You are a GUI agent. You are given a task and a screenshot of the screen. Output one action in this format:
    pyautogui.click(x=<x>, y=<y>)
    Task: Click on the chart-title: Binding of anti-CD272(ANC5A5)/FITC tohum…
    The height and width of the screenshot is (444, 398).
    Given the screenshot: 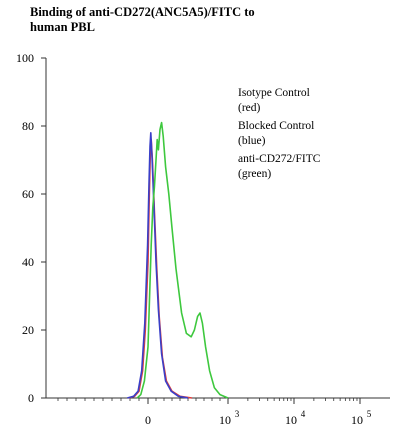 What is the action you would take?
    pyautogui.click(x=142, y=19)
    